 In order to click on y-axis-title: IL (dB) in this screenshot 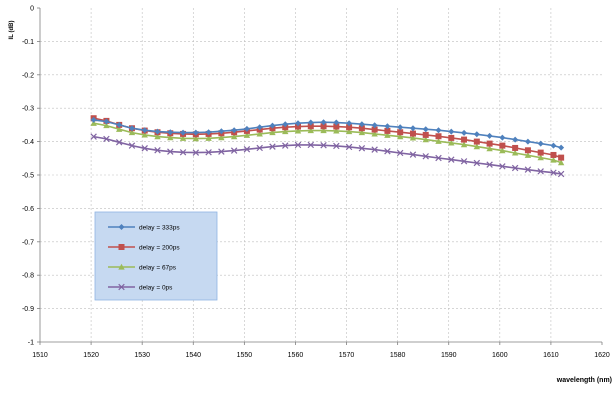, I will do `click(12, 30)`.